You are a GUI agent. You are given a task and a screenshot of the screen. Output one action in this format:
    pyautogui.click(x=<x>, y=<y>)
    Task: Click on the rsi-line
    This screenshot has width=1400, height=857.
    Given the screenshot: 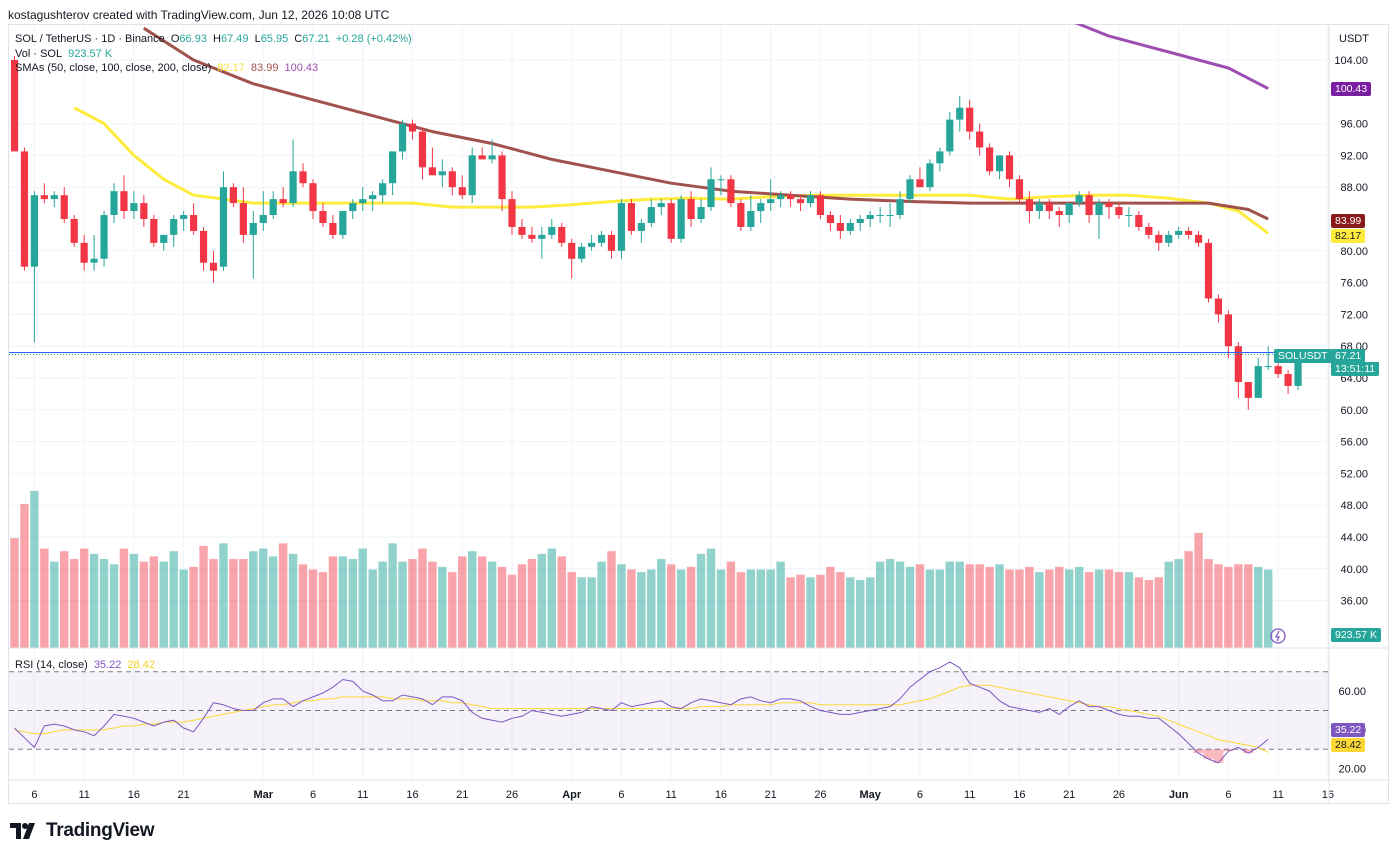 What is the action you would take?
    pyautogui.click(x=641, y=712)
    